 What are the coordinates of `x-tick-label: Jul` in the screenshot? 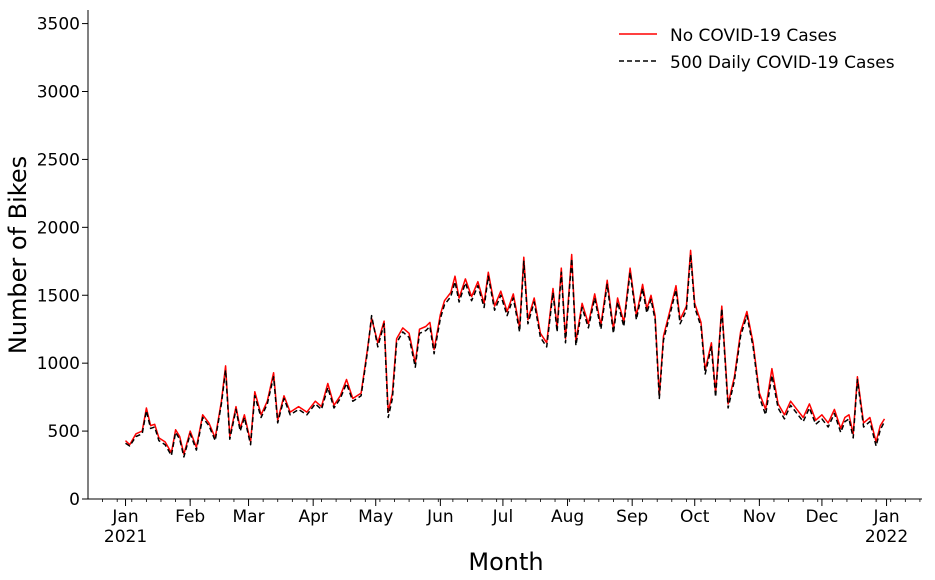 It's located at (503, 517).